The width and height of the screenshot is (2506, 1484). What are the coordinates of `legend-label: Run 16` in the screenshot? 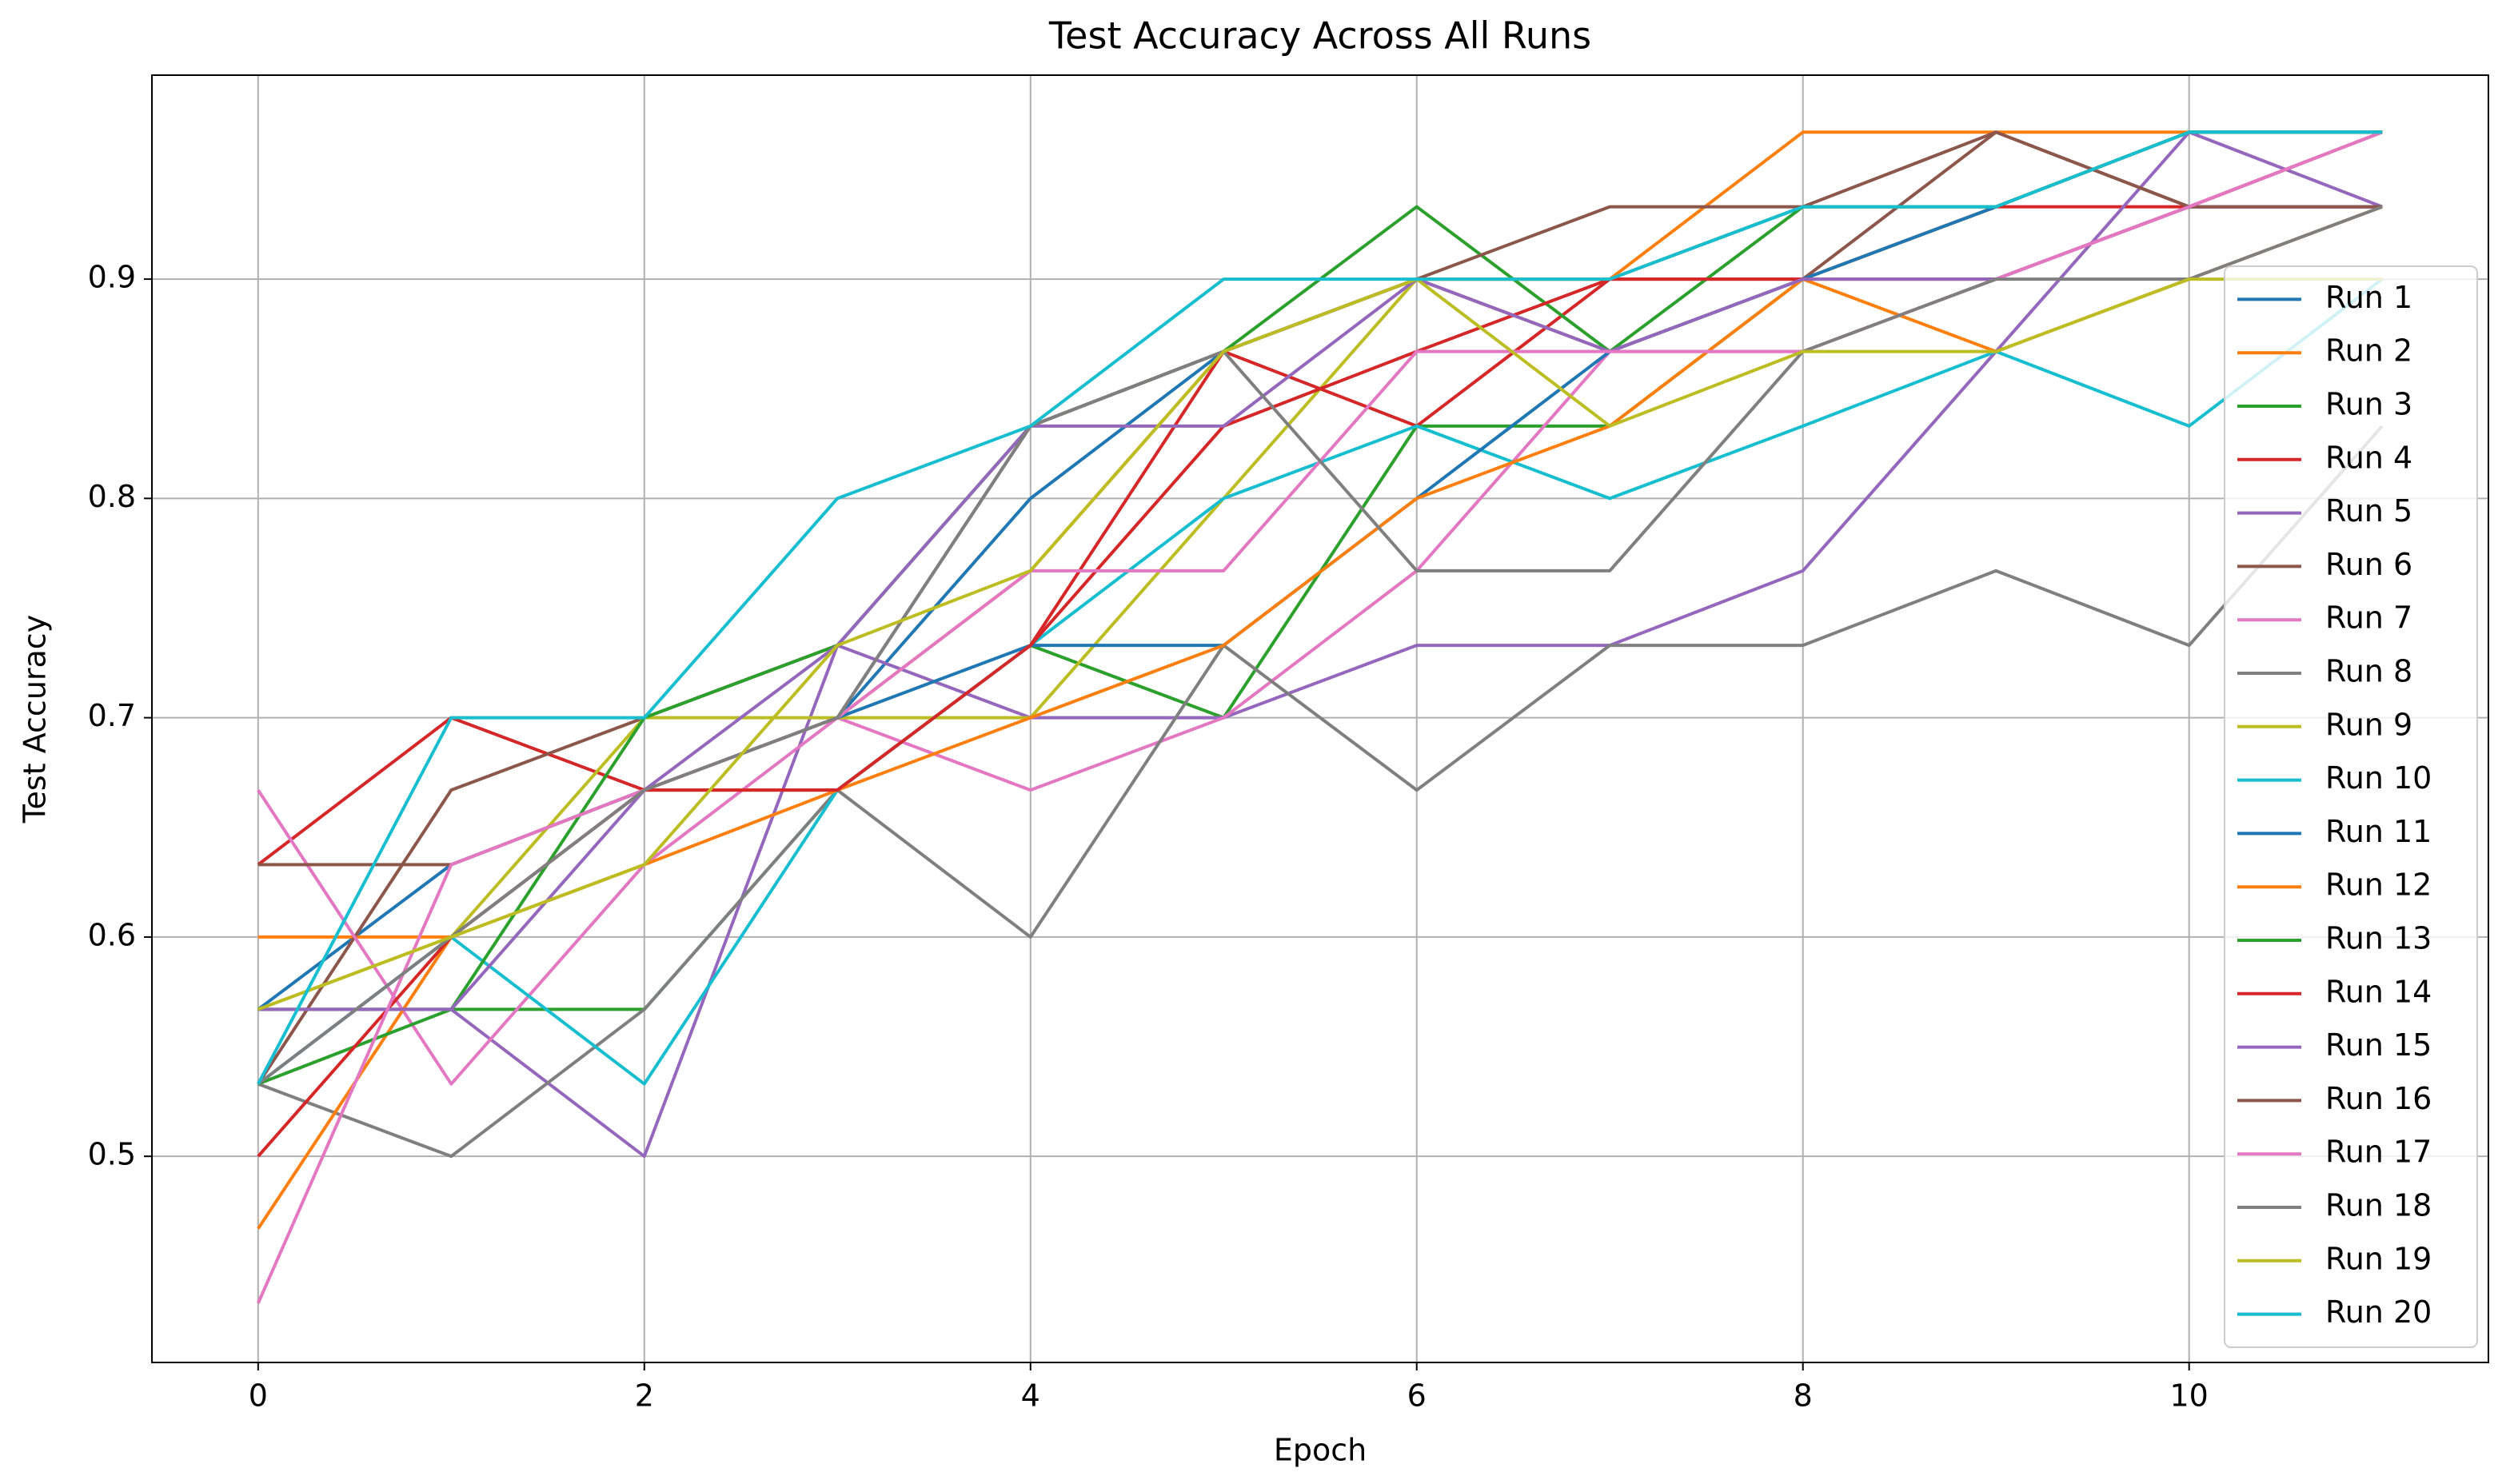 It's located at (2378, 1098).